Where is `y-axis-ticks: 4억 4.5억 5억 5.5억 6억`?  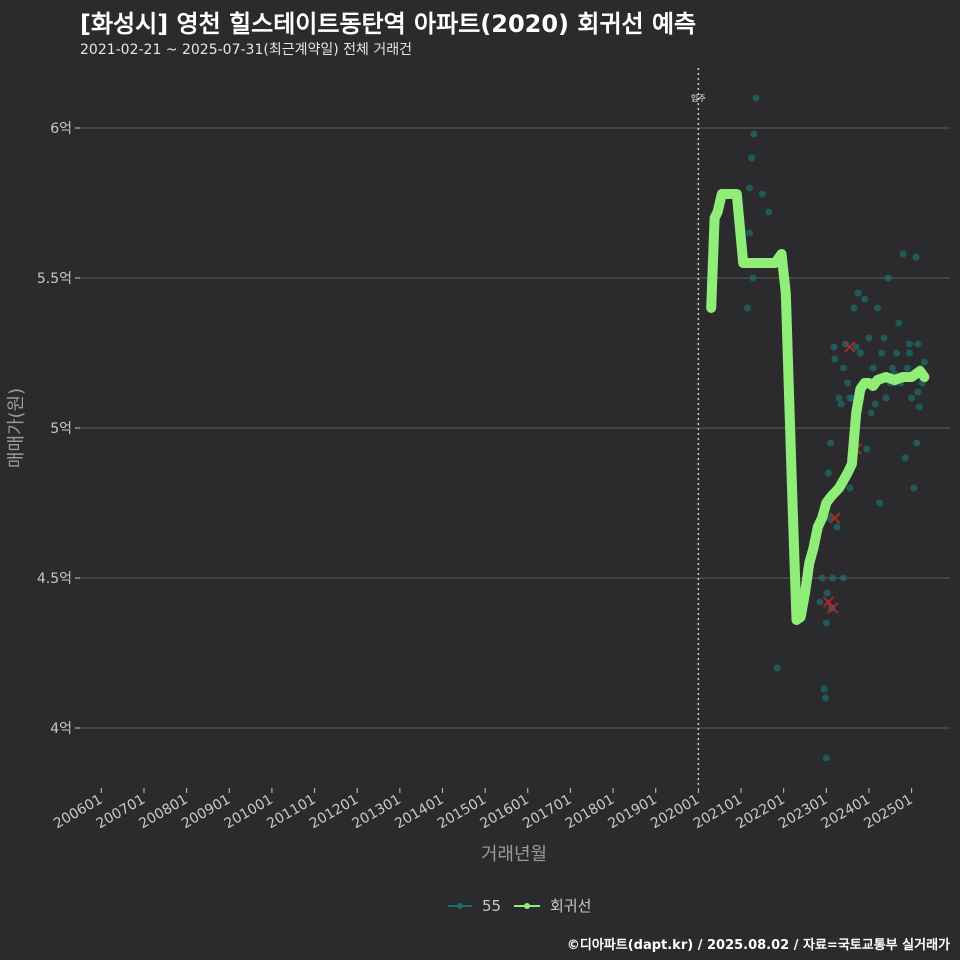 y-axis-ticks: 4억 4.5억 5억 5.5억 6억 is located at coordinates (58, 429).